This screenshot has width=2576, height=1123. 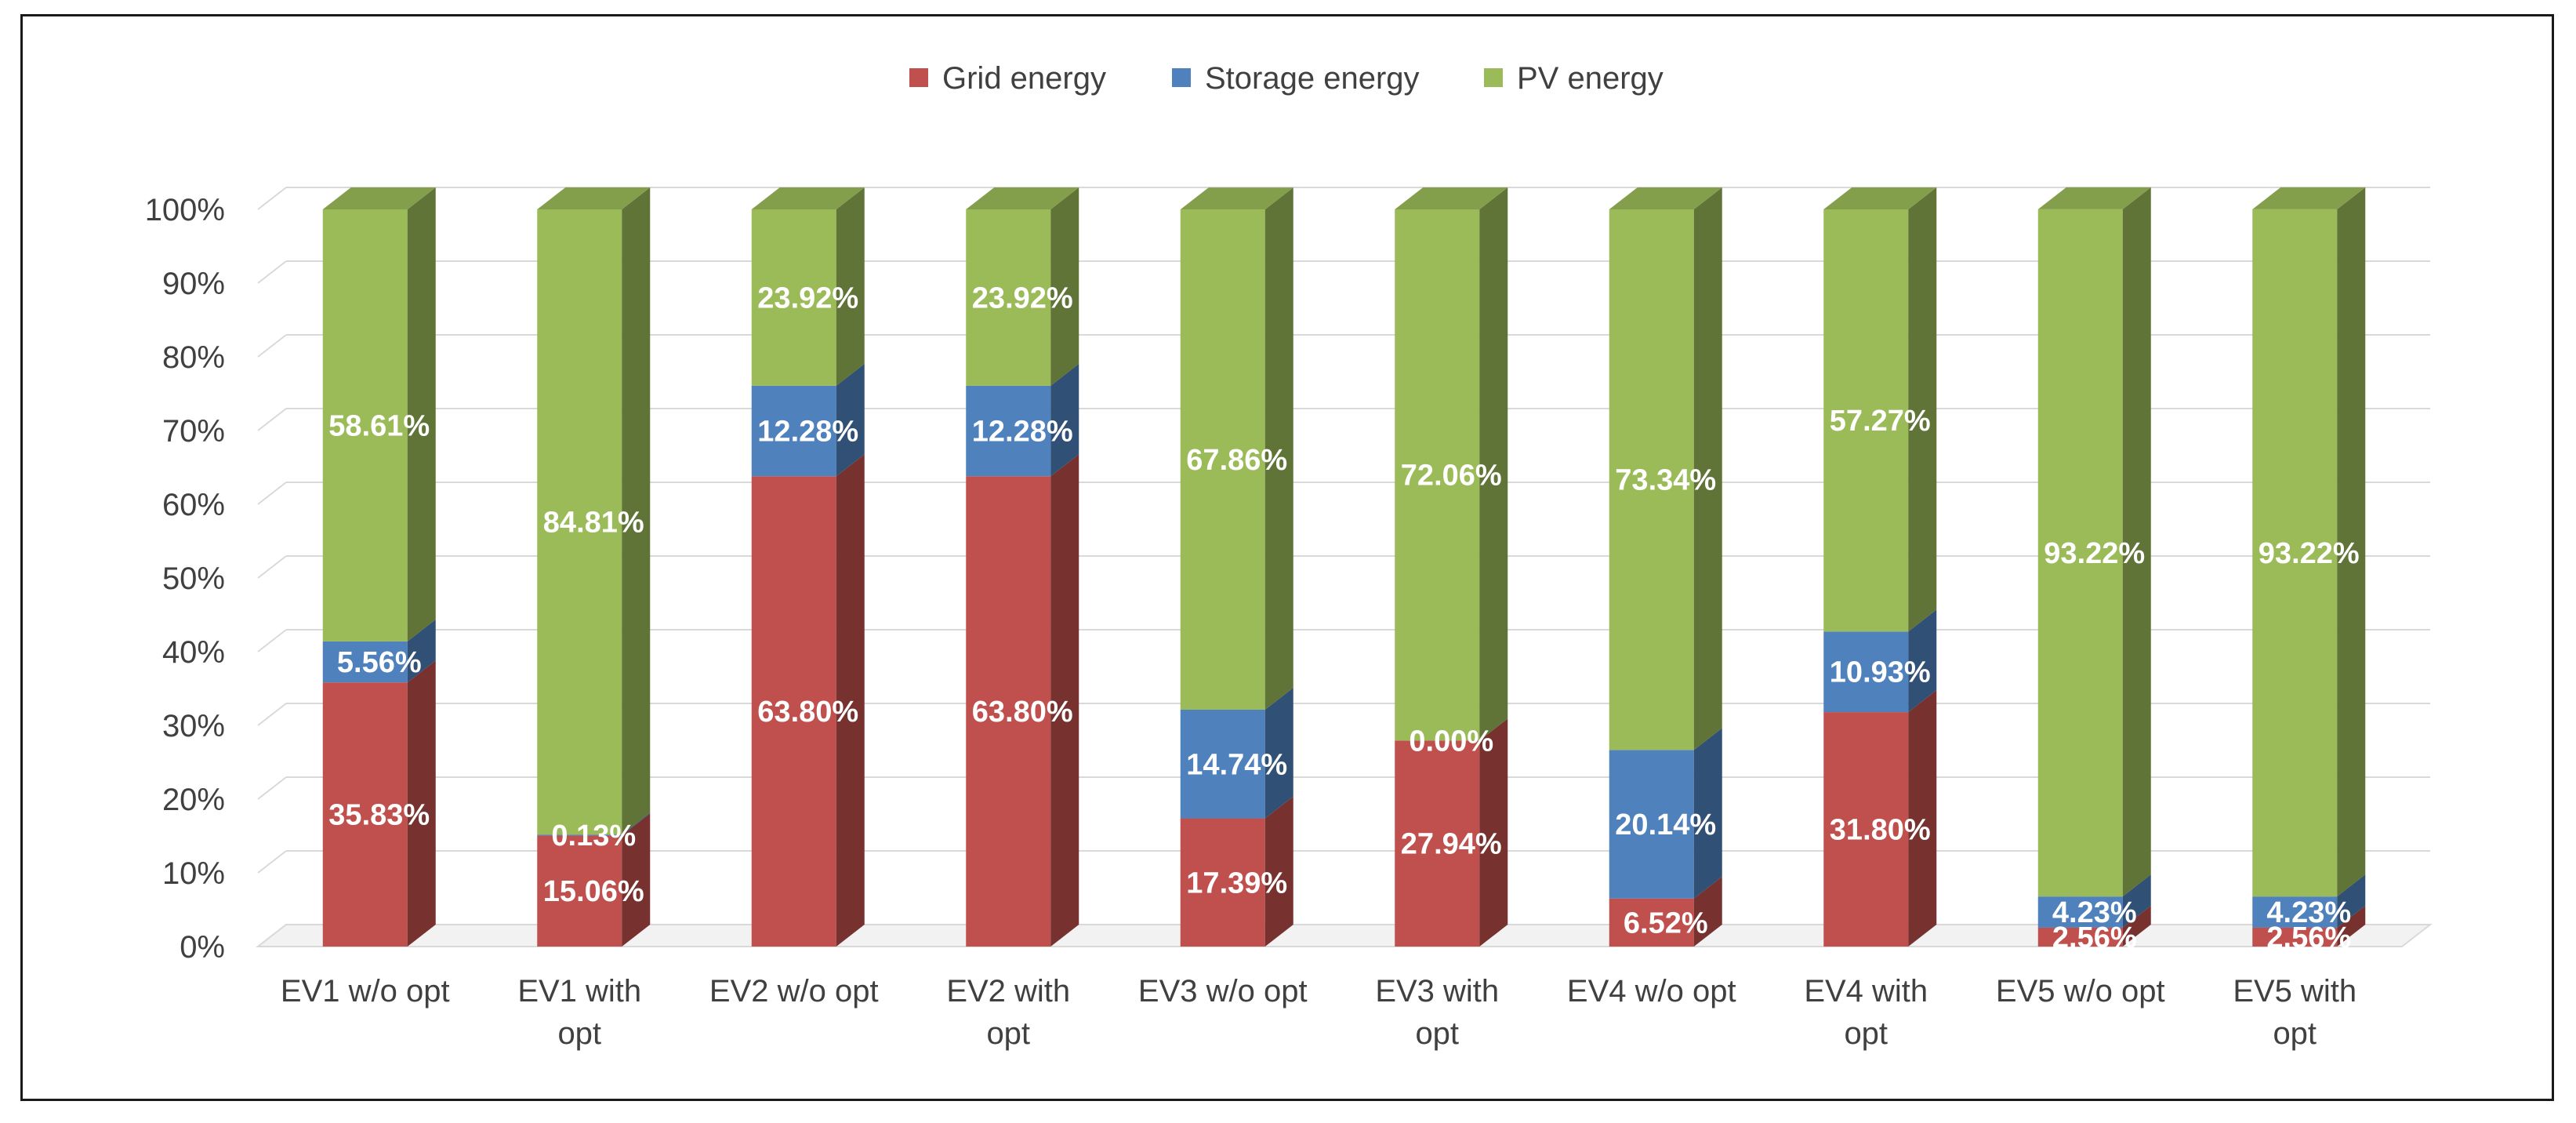 I want to click on y-tick-label: 80%, so click(x=194, y=357).